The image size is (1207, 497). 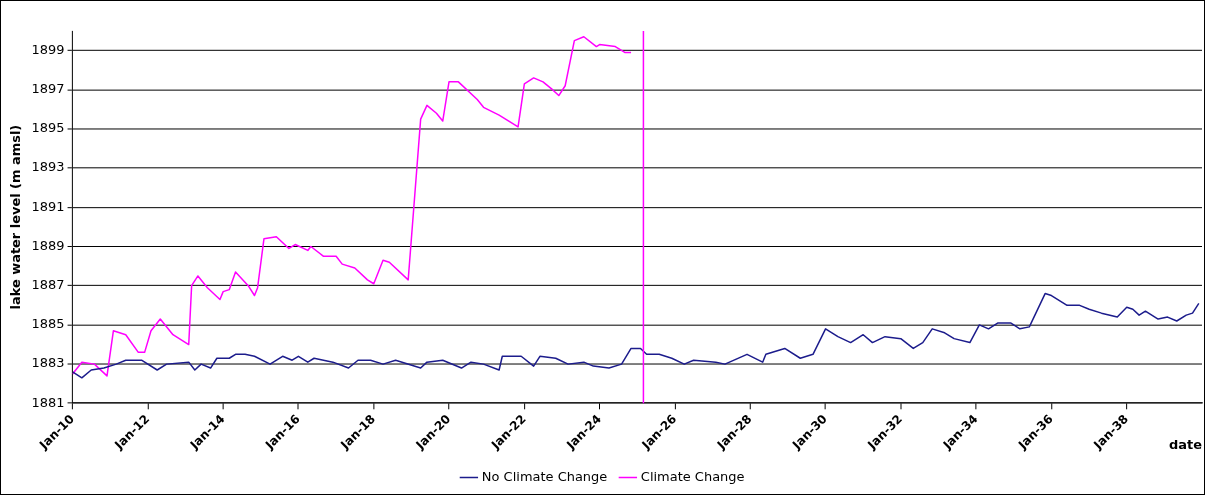 I want to click on y-tick-label: 1895, so click(x=48, y=128).